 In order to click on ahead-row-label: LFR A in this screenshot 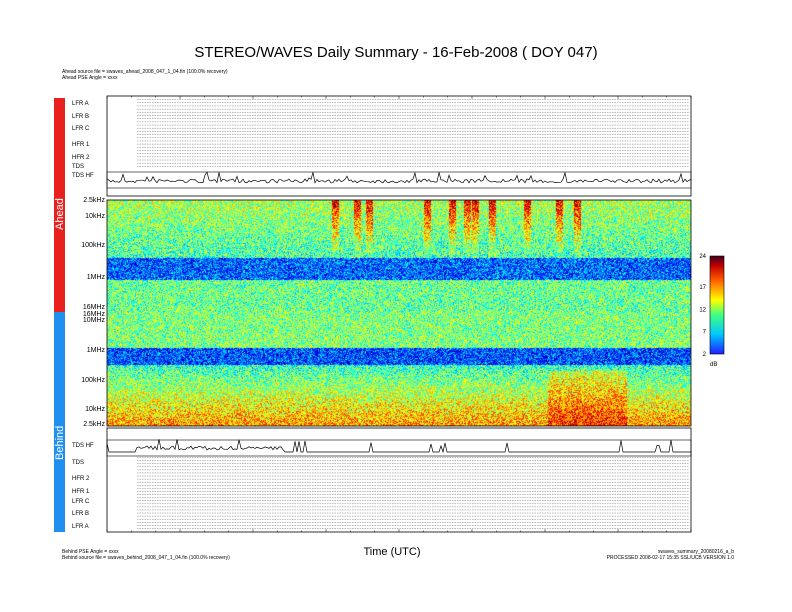, I will do `click(80, 104)`.